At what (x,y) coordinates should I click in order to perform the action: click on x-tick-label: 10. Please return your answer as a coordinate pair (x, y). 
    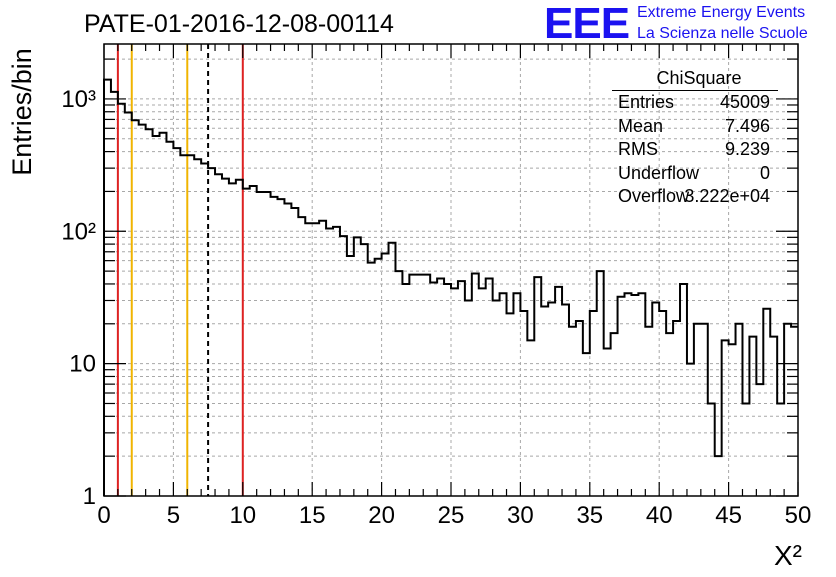
    Looking at the image, I should click on (242, 515).